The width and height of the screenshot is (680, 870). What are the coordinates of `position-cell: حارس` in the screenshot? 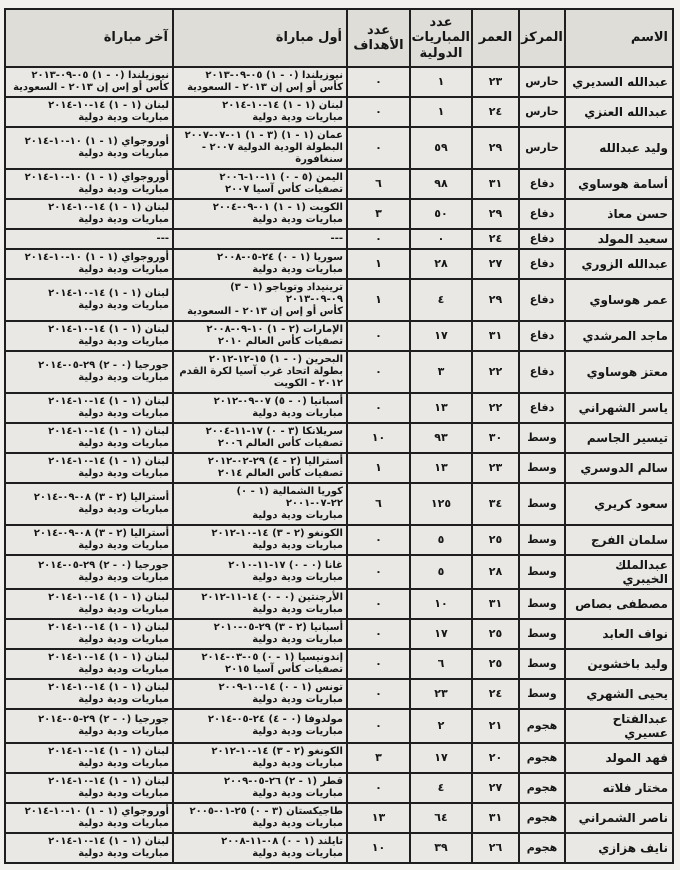 It's located at (542, 81).